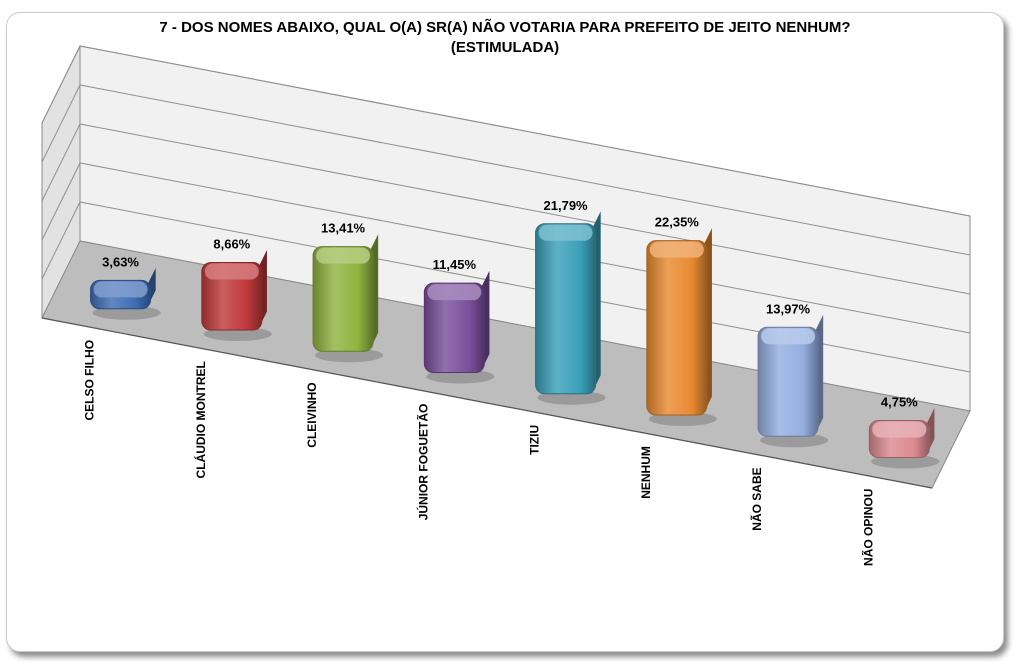  I want to click on data-label: 13,97%, so click(788, 308).